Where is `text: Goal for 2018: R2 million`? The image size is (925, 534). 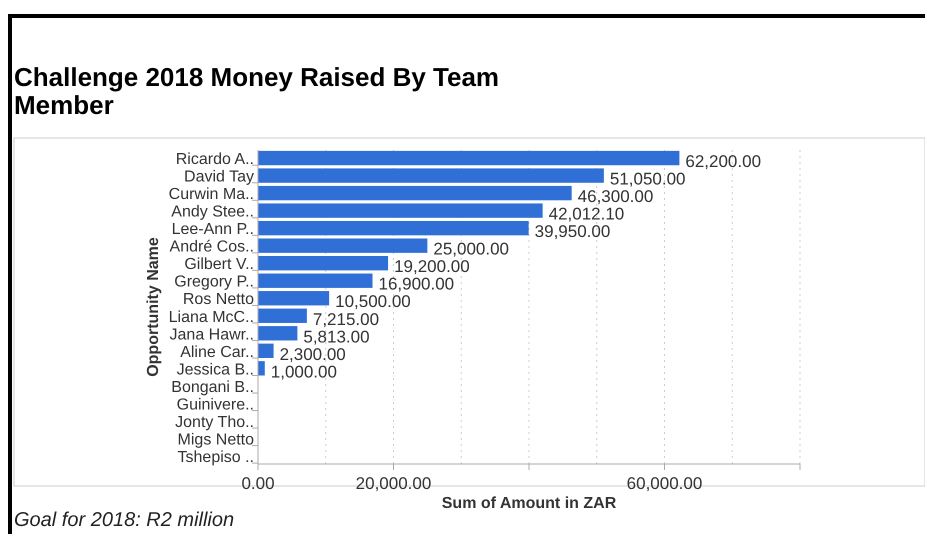 text: Goal for 2018: R2 million is located at coordinates (124, 520).